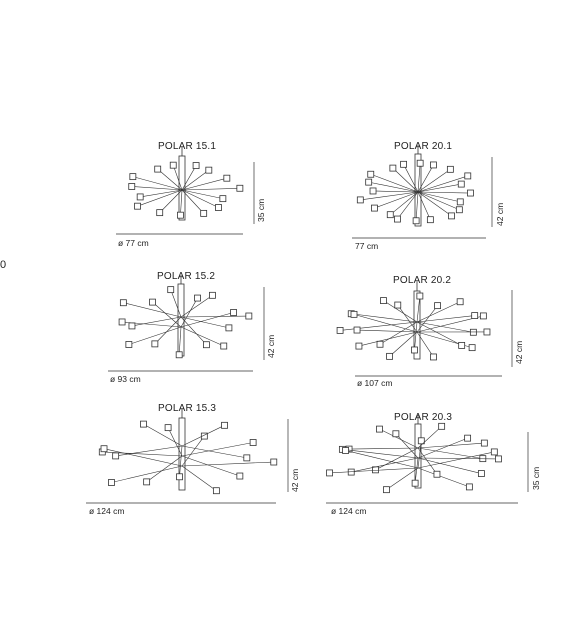 This screenshot has height=642, width=574. Describe the element at coordinates (187, 146) in the screenshot. I see `model-title: POLAR 15.1` at that location.